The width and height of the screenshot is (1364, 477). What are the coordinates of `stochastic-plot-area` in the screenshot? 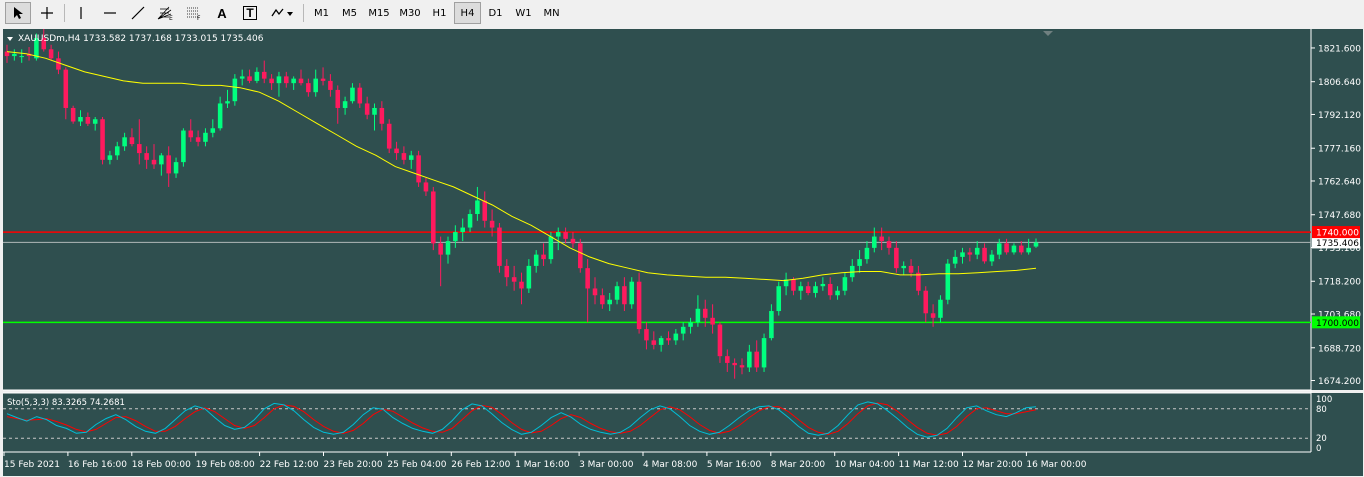 It's located at (657, 422).